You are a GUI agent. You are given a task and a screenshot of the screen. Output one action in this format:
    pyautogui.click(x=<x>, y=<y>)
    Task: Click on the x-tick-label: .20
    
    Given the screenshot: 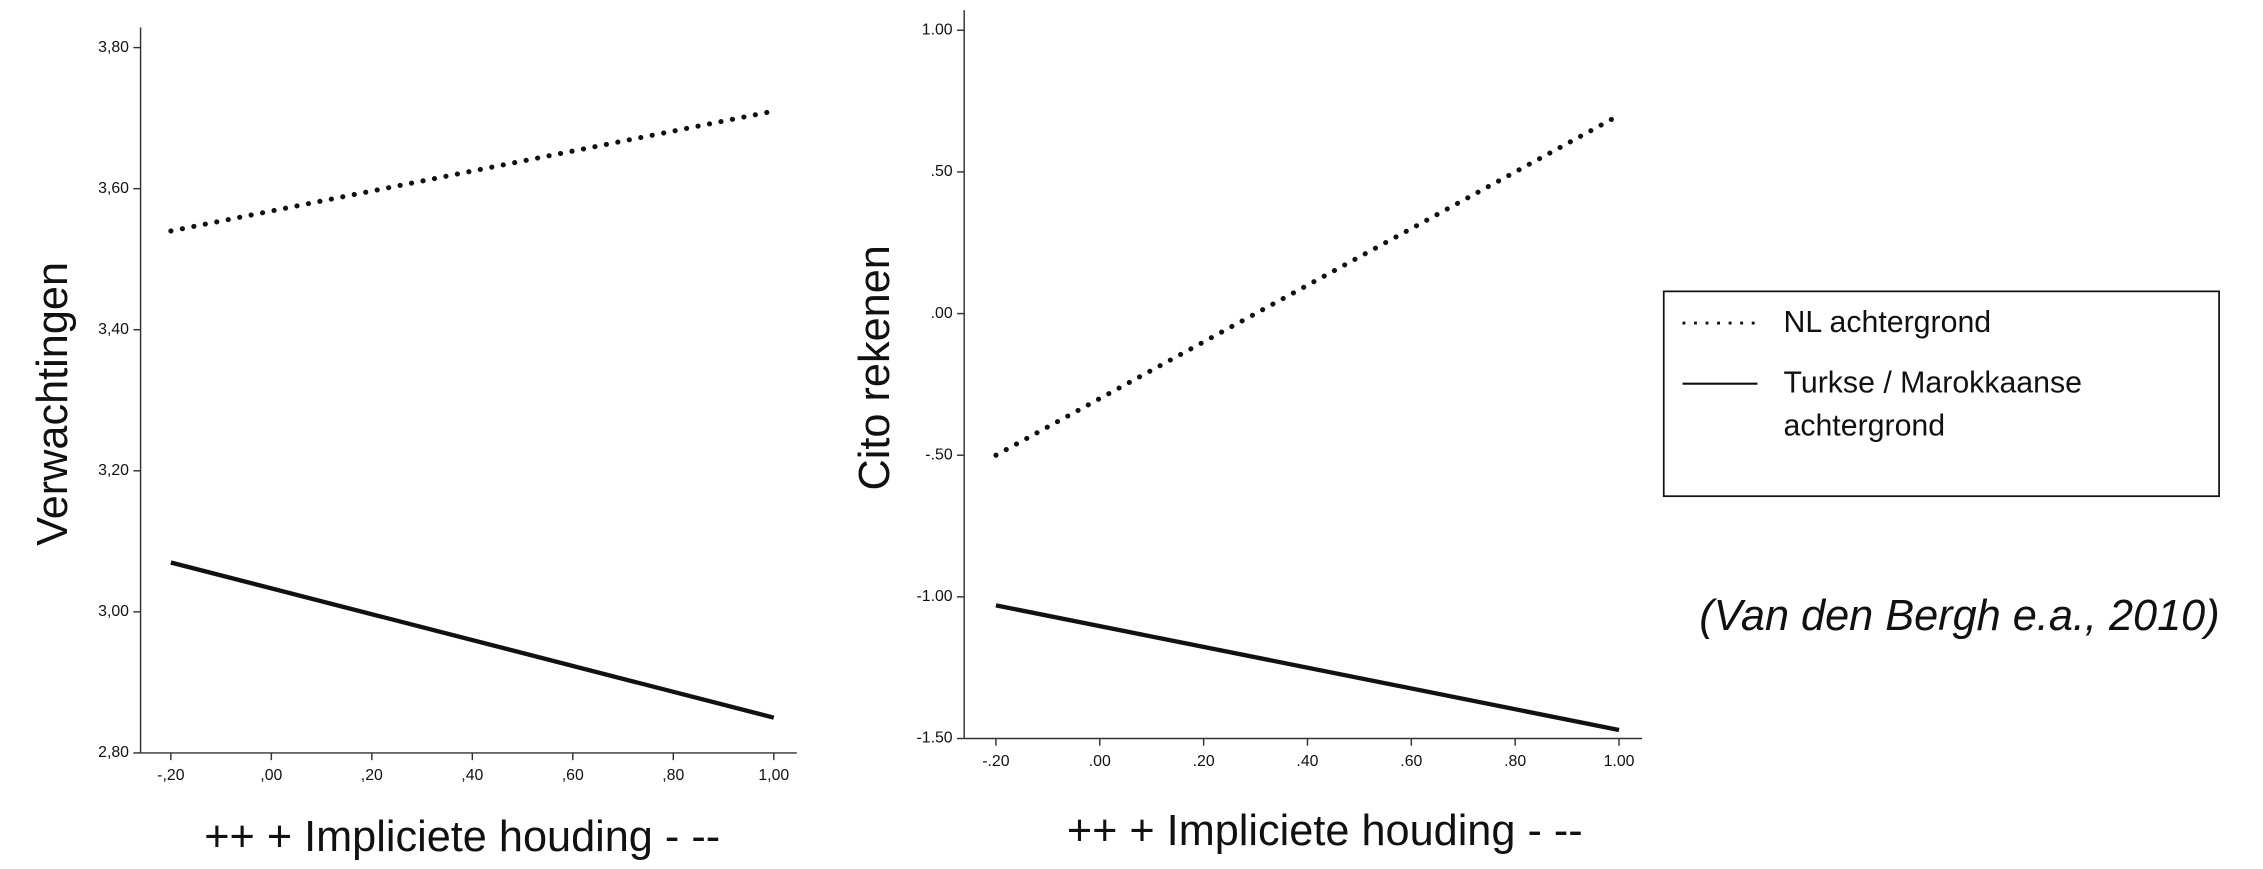 What is the action you would take?
    pyautogui.click(x=1204, y=761)
    